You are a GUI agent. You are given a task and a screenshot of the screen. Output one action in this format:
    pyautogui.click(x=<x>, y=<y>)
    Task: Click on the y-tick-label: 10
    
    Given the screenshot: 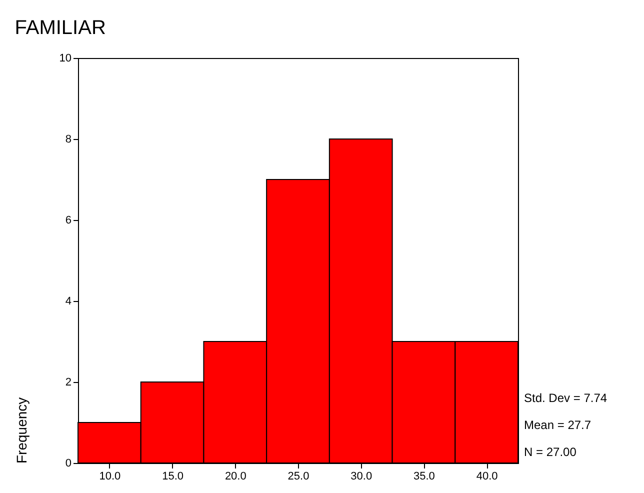 What is the action you would take?
    pyautogui.click(x=65, y=58)
    